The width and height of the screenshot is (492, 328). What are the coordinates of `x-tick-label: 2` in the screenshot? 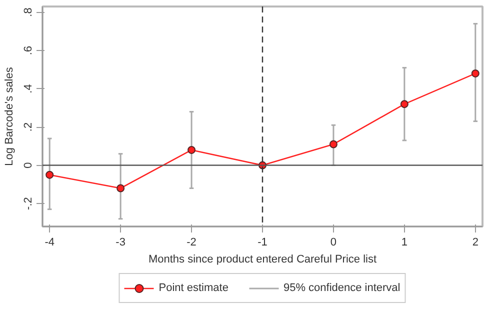 It's located at (475, 242).